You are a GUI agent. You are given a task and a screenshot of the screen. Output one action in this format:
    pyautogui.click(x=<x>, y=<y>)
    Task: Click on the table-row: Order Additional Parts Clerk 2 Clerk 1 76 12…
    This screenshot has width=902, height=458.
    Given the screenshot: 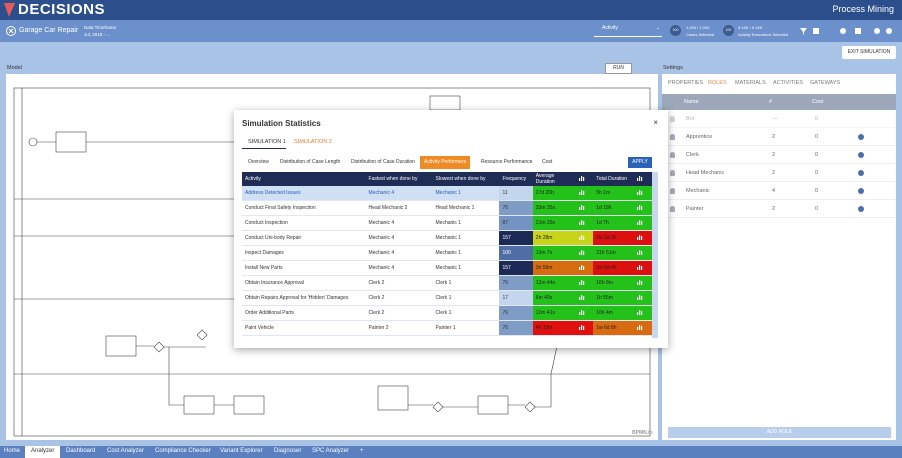 What is the action you would take?
    pyautogui.click(x=447, y=313)
    